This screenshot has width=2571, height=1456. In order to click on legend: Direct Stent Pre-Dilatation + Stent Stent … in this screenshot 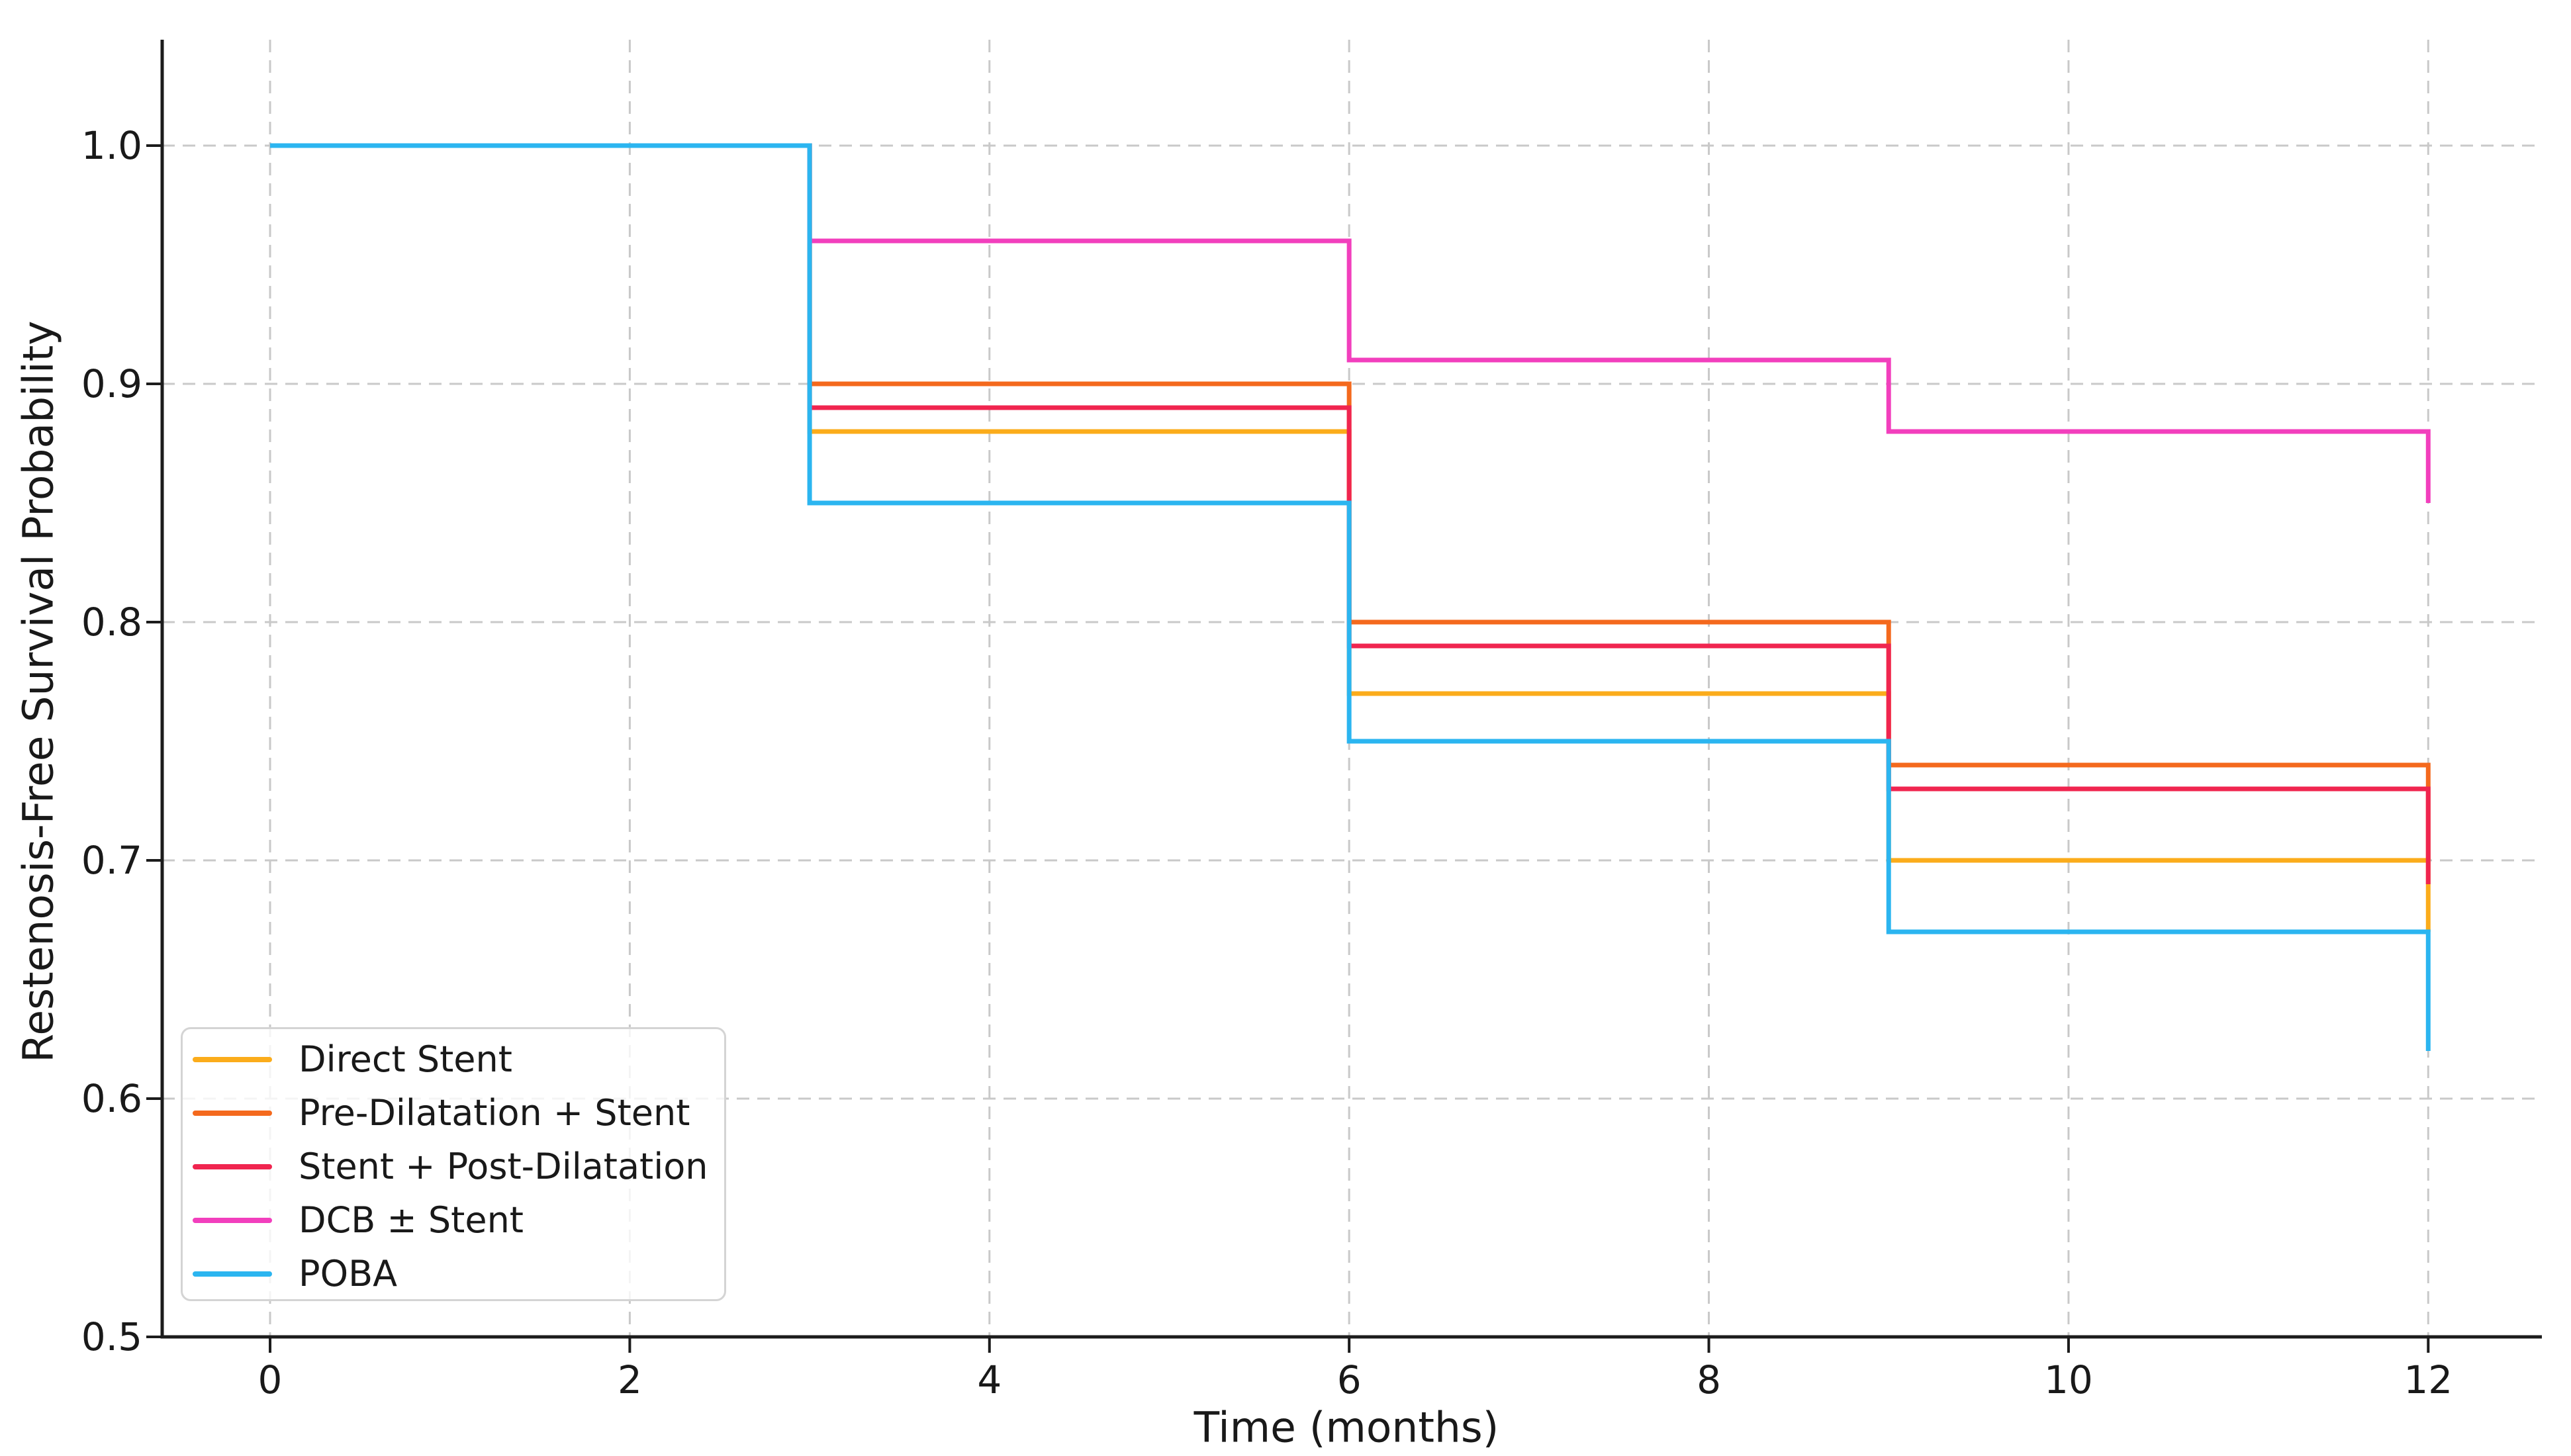, I will do `click(454, 1164)`.